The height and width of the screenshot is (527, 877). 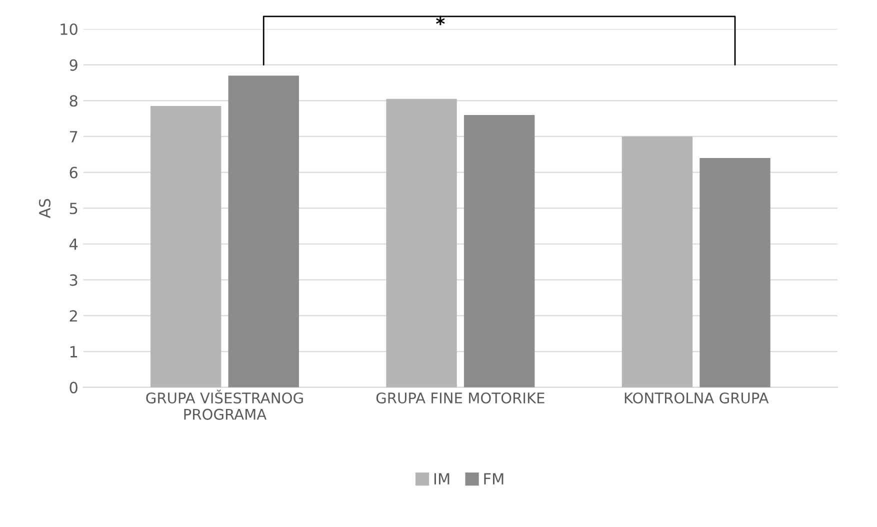 I want to click on y-tick-label: 2, so click(x=73, y=316).